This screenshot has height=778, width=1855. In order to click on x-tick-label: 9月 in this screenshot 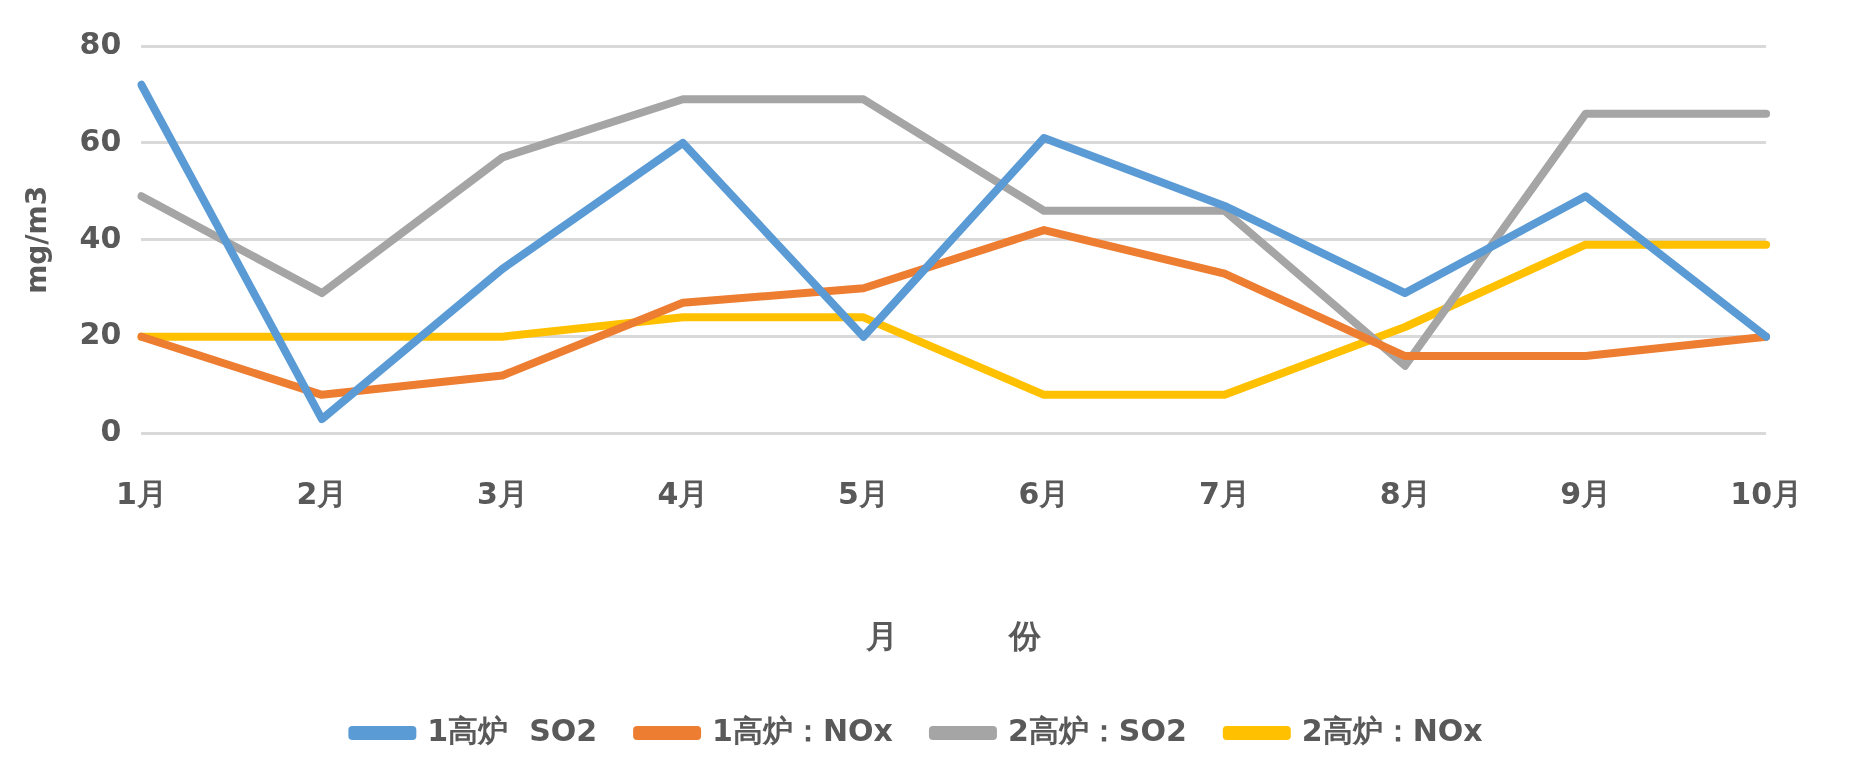, I will do `click(1586, 494)`.